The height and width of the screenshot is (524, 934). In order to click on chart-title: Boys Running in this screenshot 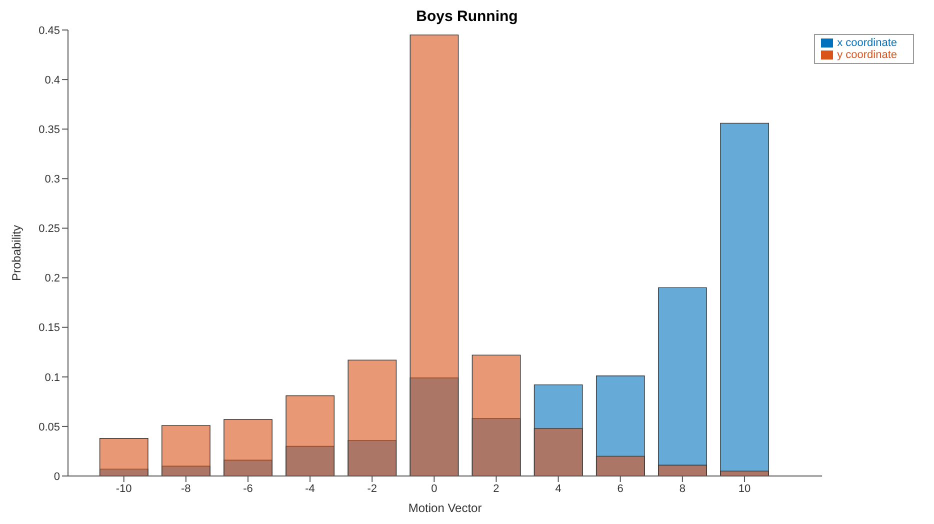, I will do `click(467, 17)`.